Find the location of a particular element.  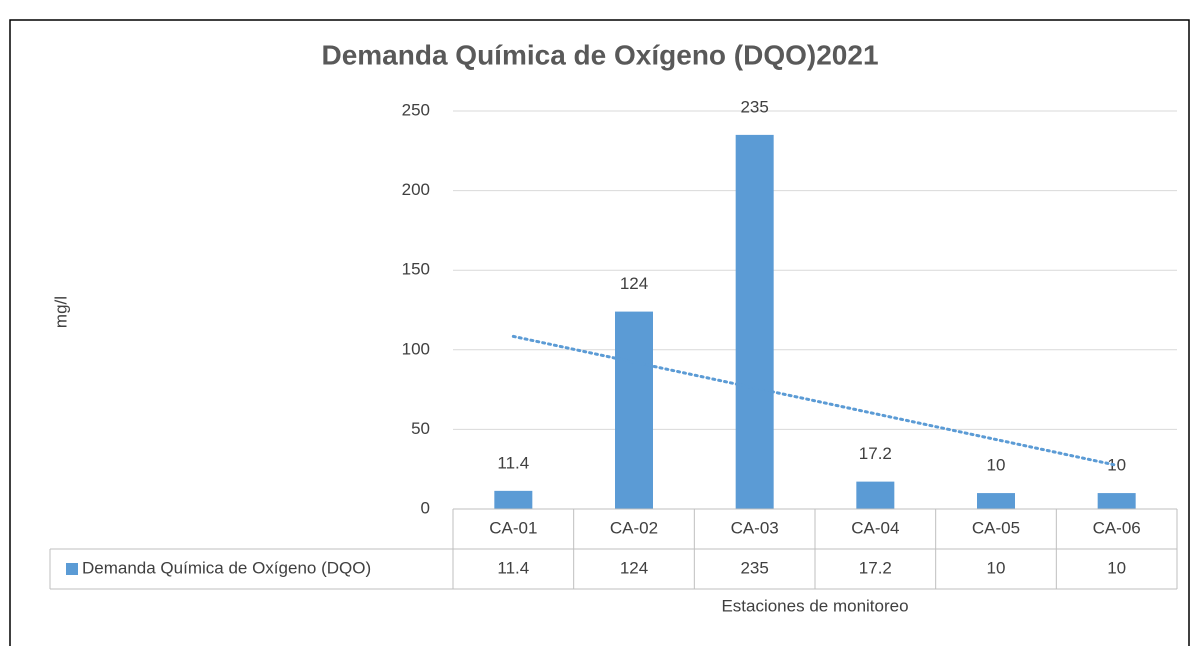

chart-title: Demanda Química de Oxígeno (DQO)2021 is located at coordinates (599, 54).